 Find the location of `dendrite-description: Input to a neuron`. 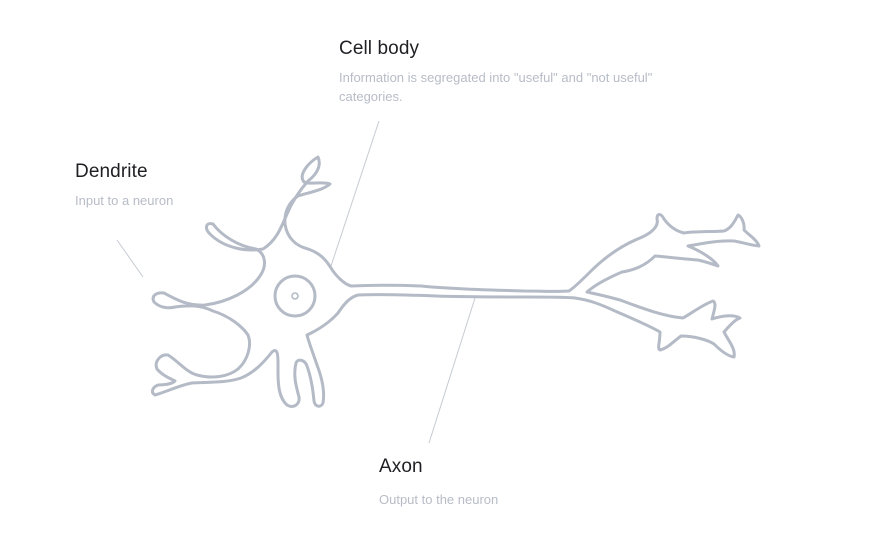

dendrite-description: Input to a neuron is located at coordinates (124, 200).